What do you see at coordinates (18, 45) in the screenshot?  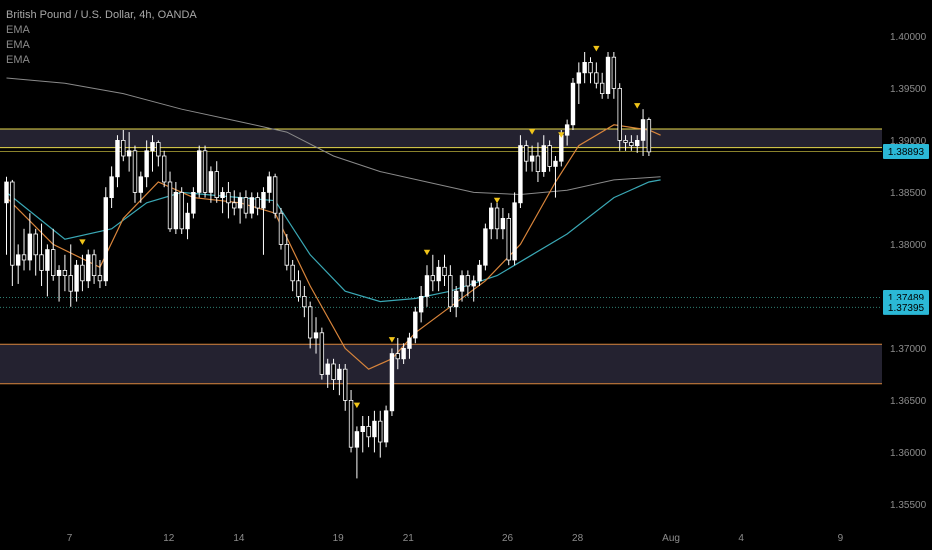 I see `ema-indicator-2: EMA` at bounding box center [18, 45].